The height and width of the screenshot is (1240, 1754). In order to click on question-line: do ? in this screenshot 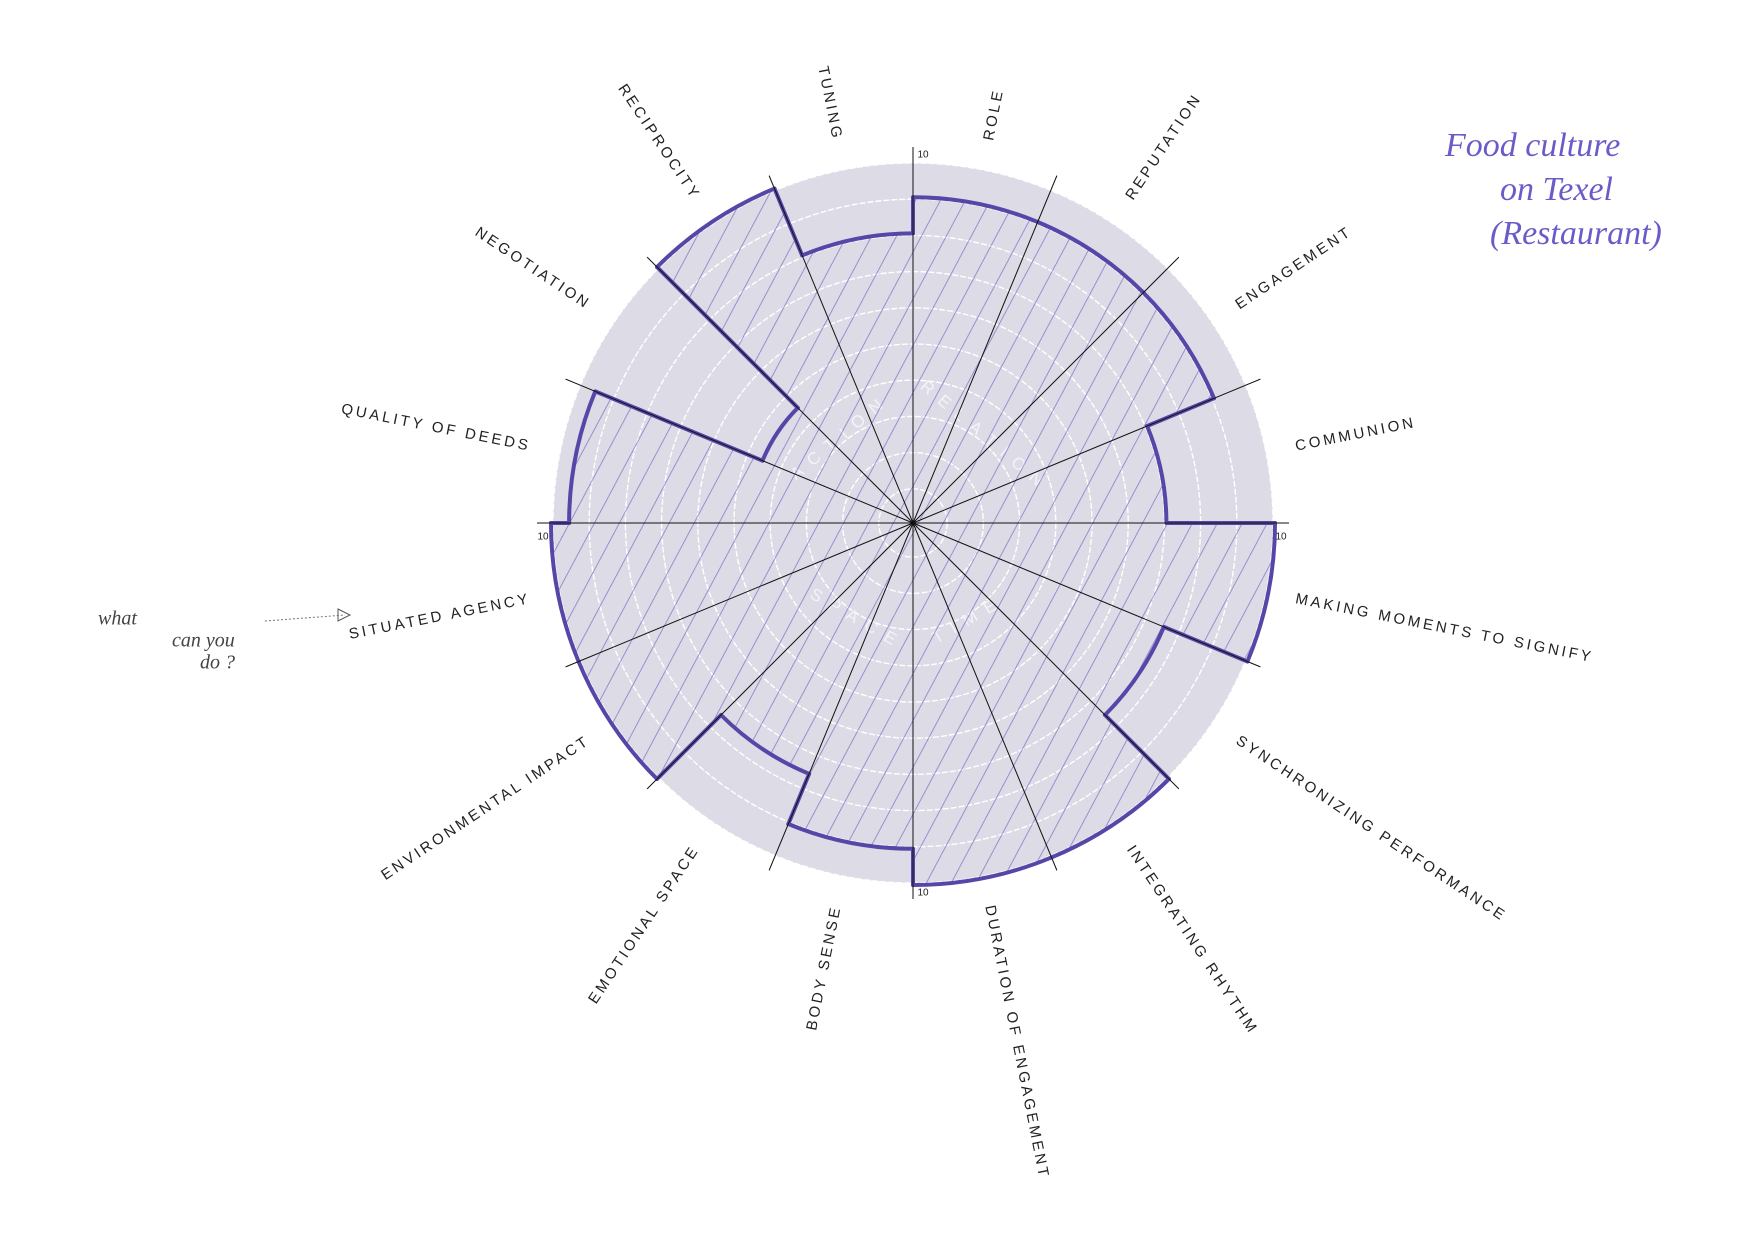, I will do `click(217, 663)`.